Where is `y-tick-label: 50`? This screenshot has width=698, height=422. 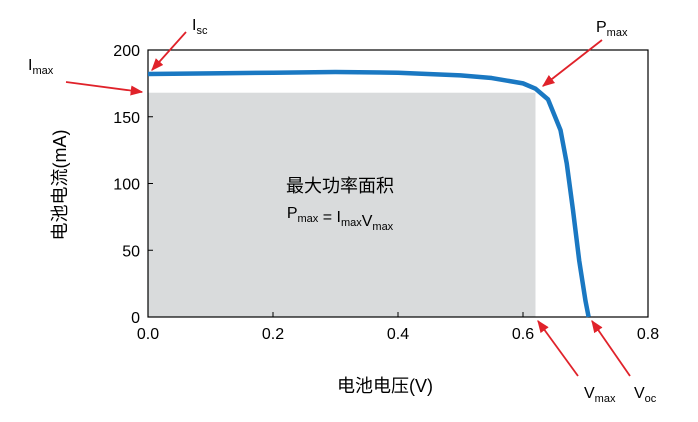 y-tick-label: 50 is located at coordinates (131, 251).